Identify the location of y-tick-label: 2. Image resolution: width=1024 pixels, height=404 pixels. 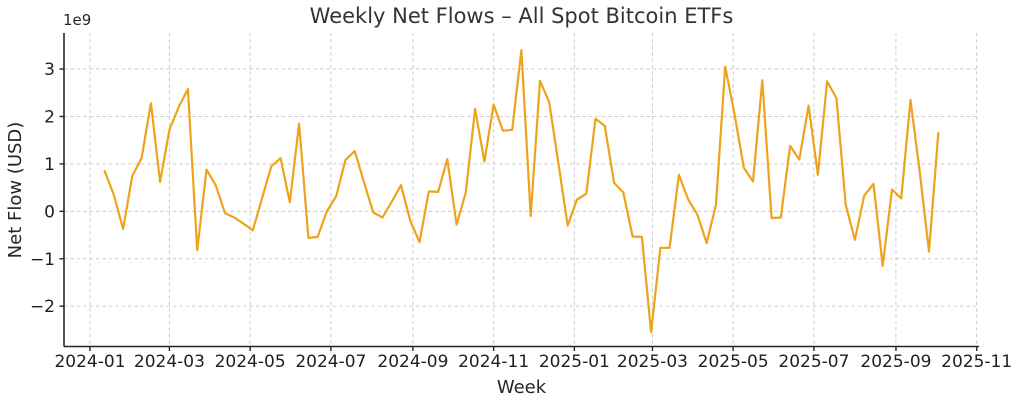
(49, 117).